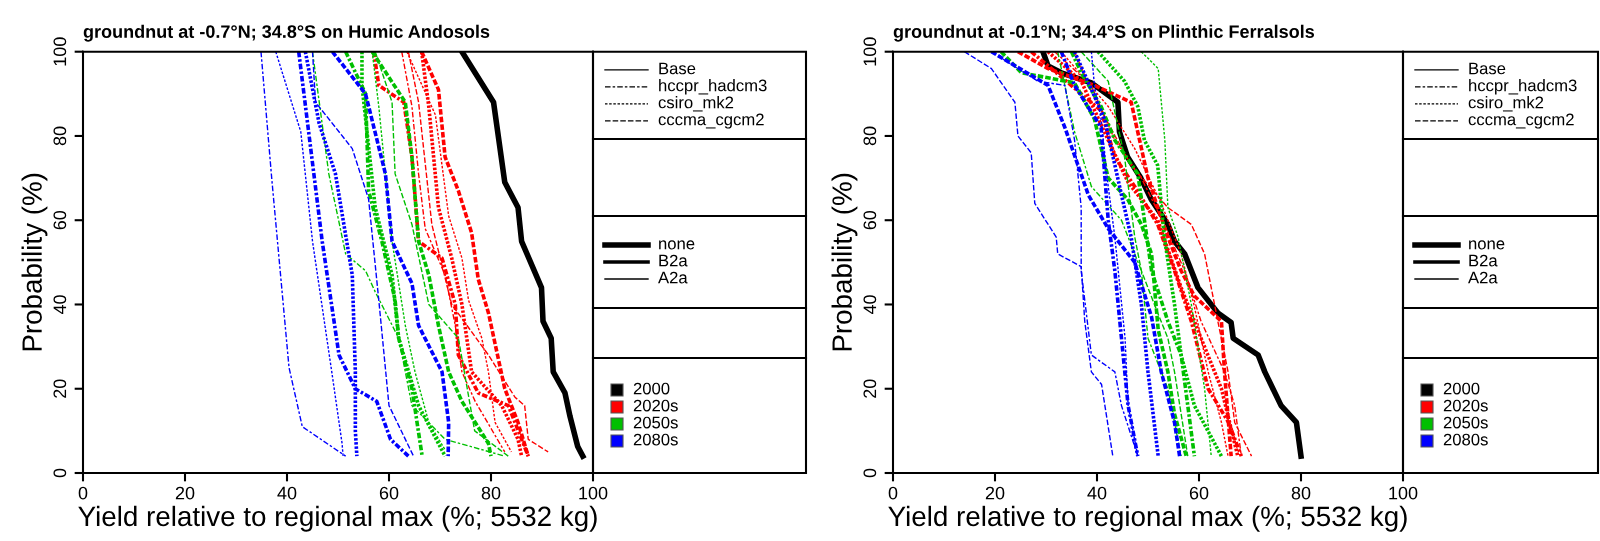 The height and width of the screenshot is (541, 1600). What do you see at coordinates (286, 33) in the screenshot?
I see `chart-title: groundnut at -0.7°N; 34.8°S on Humic Andosols` at bounding box center [286, 33].